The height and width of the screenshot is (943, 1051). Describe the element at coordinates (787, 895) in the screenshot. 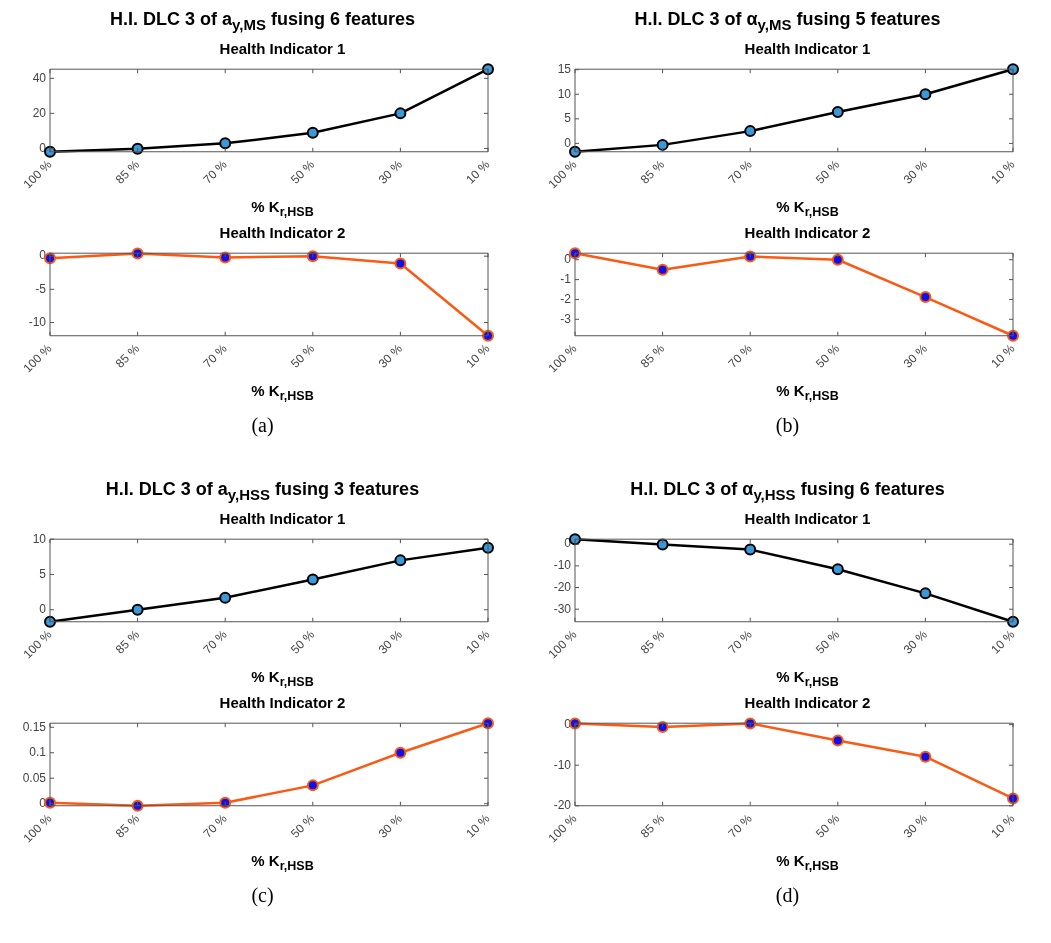

I see `text: (d)` at that location.